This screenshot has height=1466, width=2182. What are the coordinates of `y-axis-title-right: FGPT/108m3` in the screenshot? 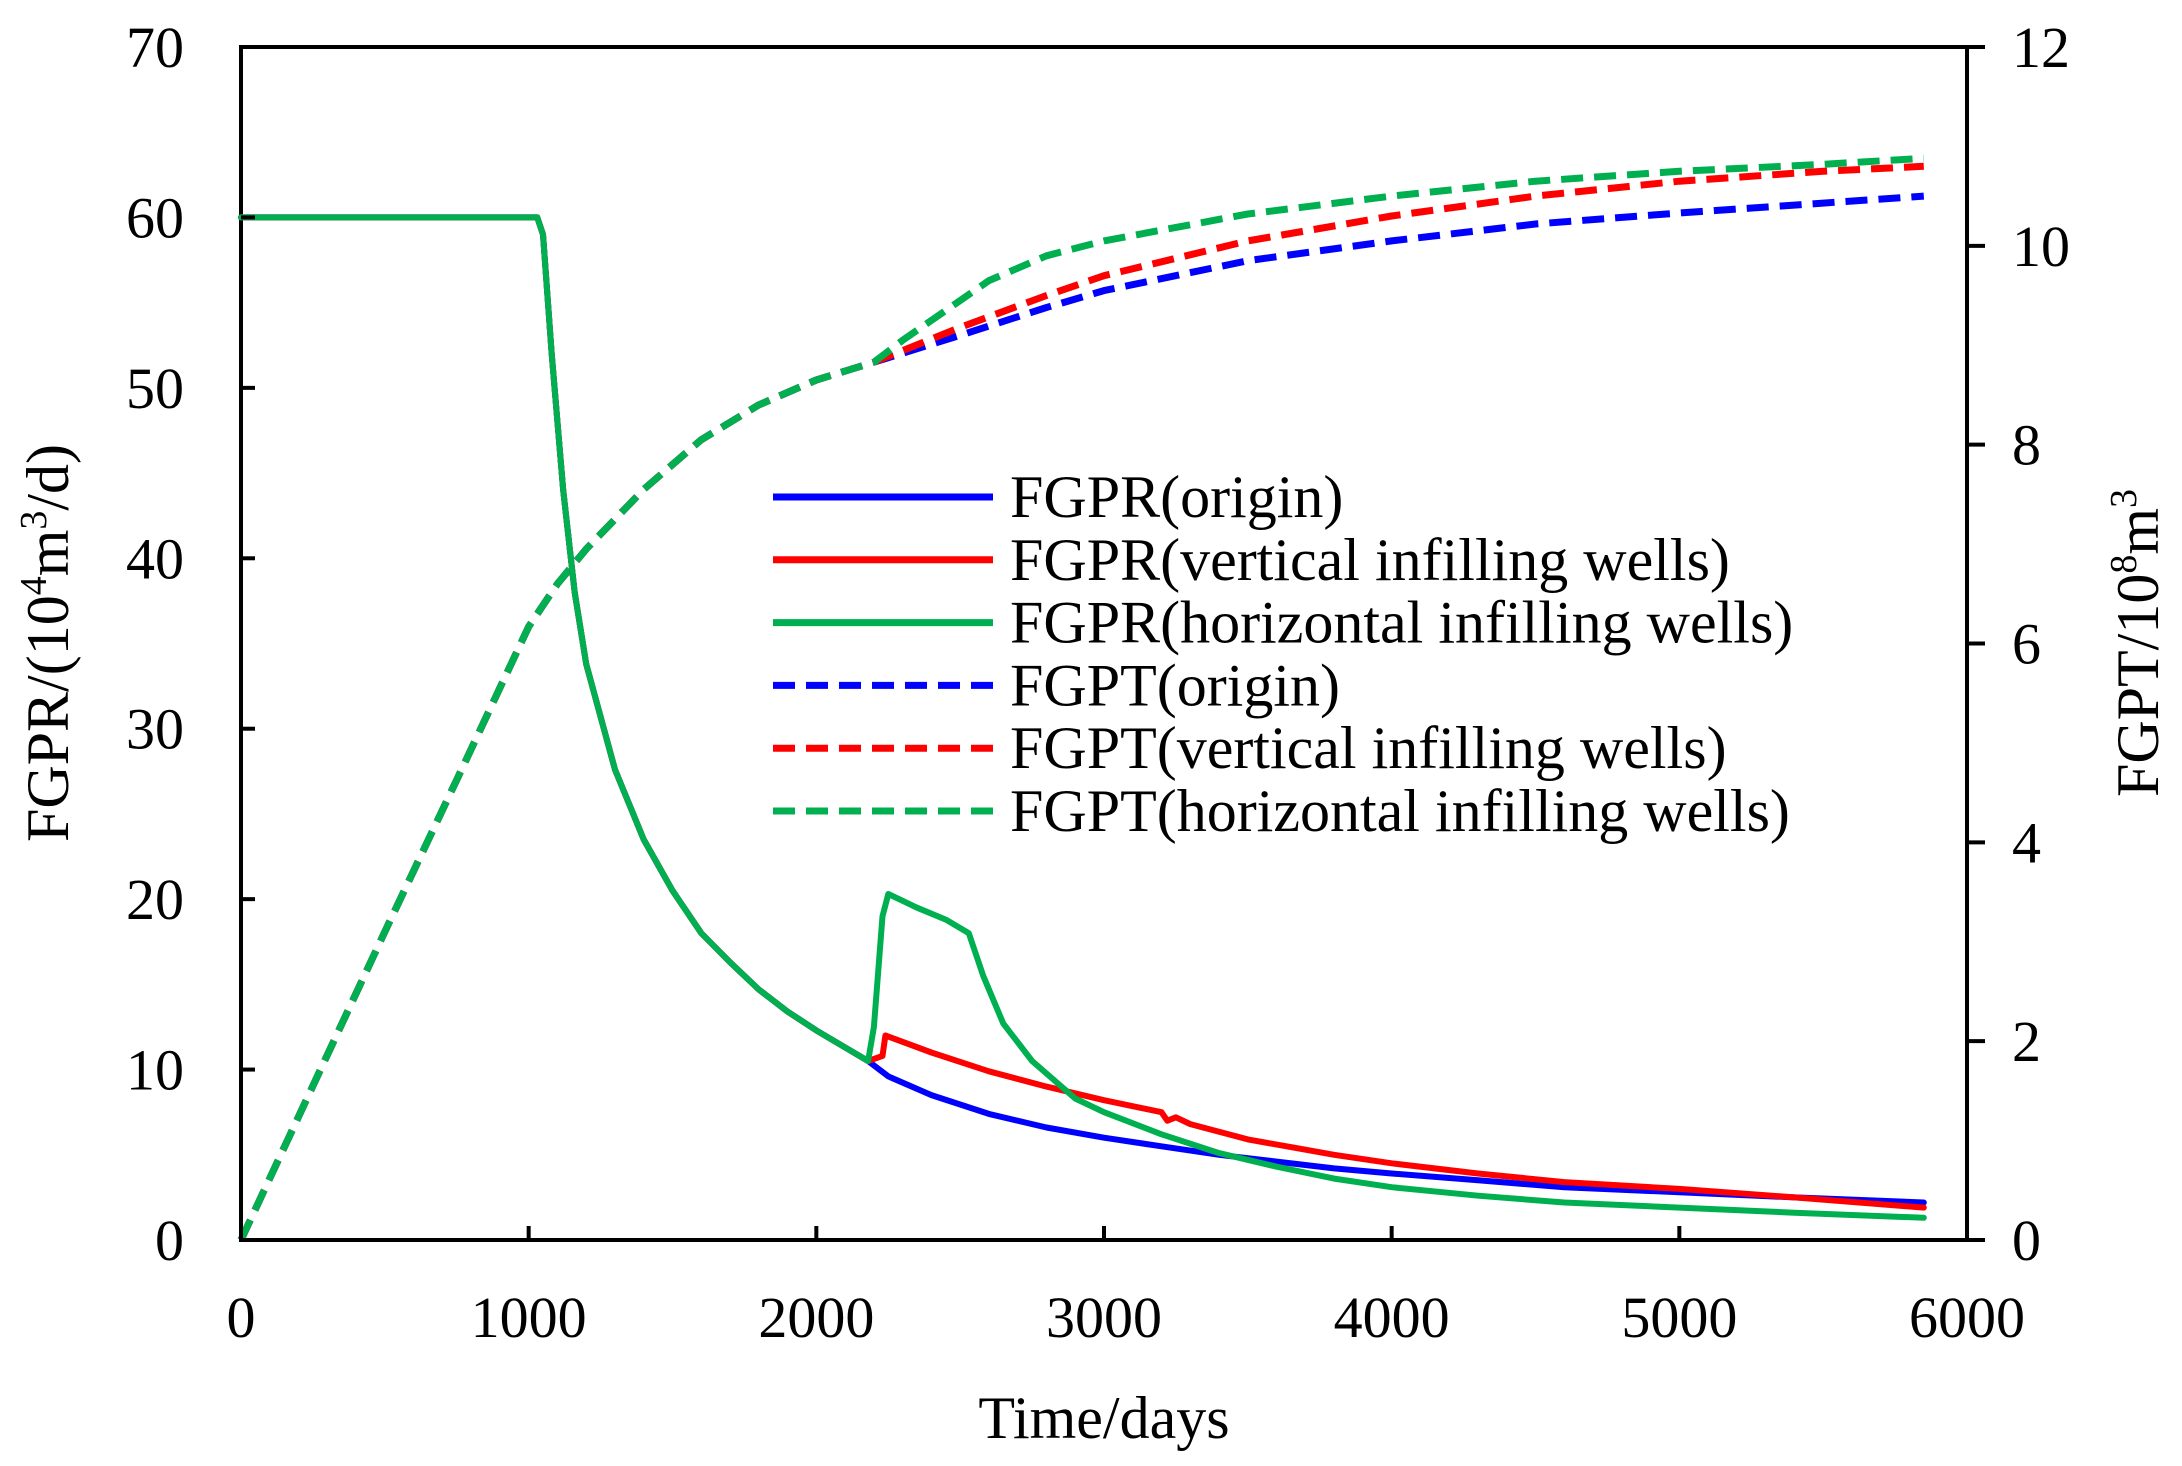 It's located at (2137, 643).